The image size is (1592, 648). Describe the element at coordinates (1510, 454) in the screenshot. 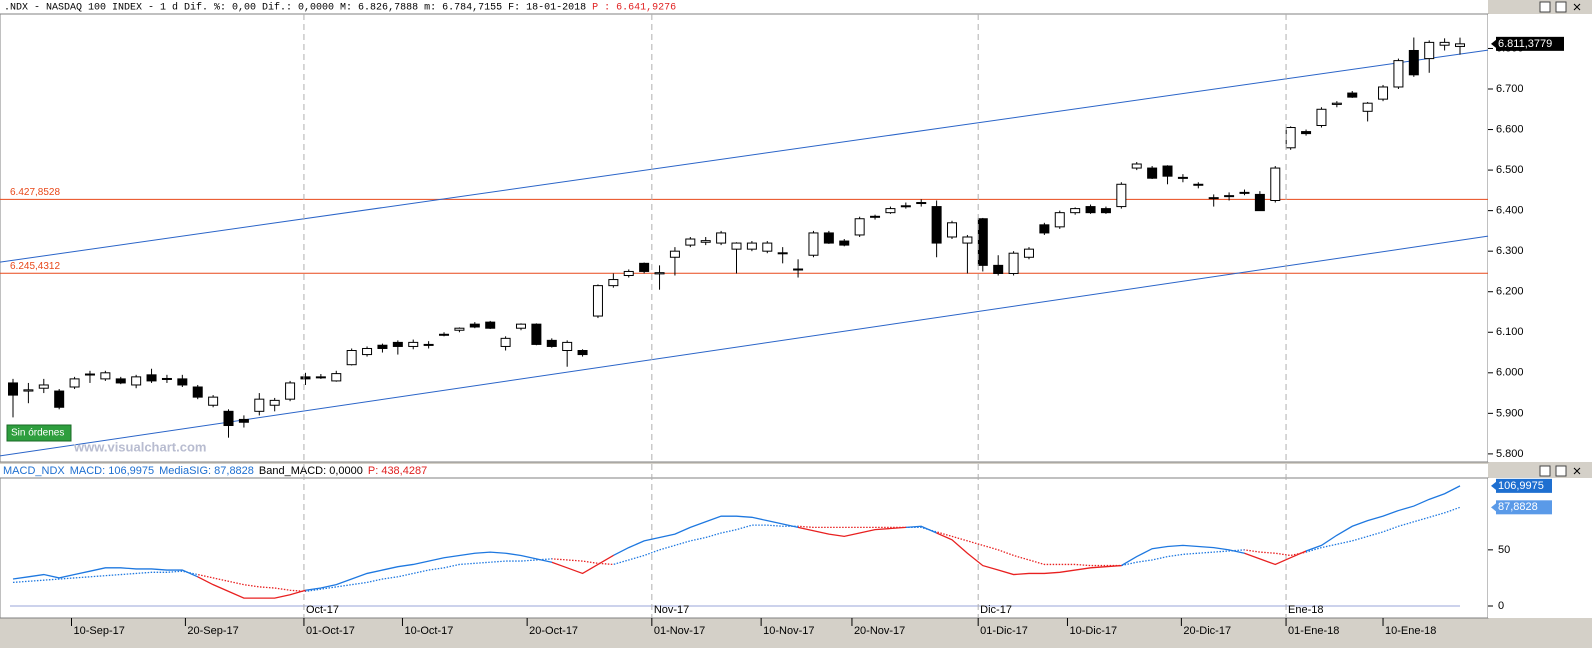

I see `y-tick-label: 5.800` at that location.